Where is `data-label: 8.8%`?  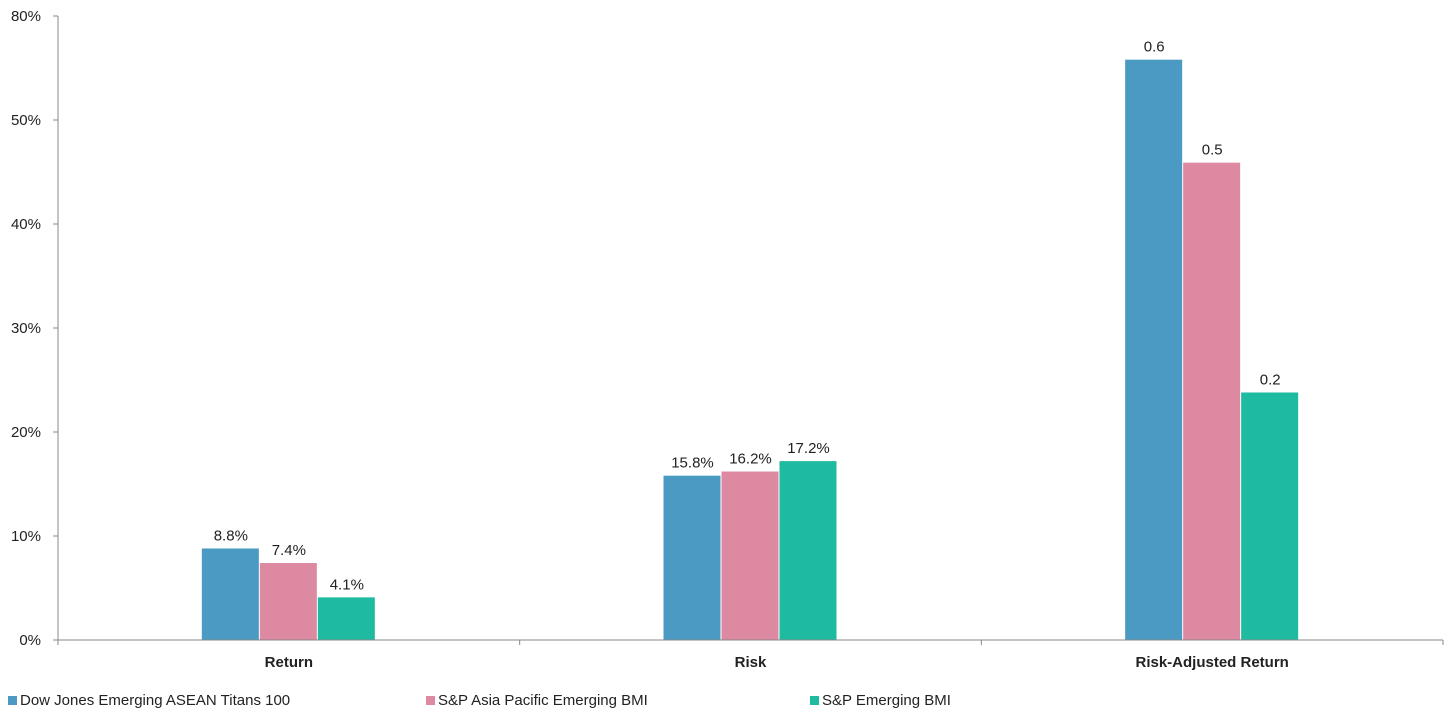
data-label: 8.8% is located at coordinates (231, 535).